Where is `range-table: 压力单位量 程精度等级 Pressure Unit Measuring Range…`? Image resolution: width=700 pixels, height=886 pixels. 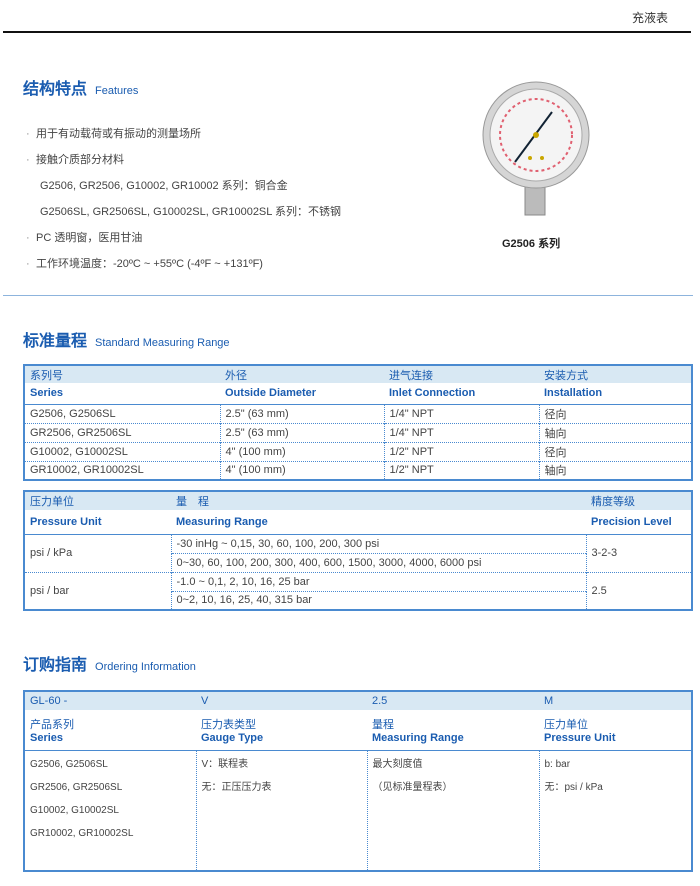 range-table: 压力单位量 程精度等级 Pressure Unit Measuring Range… is located at coordinates (358, 550).